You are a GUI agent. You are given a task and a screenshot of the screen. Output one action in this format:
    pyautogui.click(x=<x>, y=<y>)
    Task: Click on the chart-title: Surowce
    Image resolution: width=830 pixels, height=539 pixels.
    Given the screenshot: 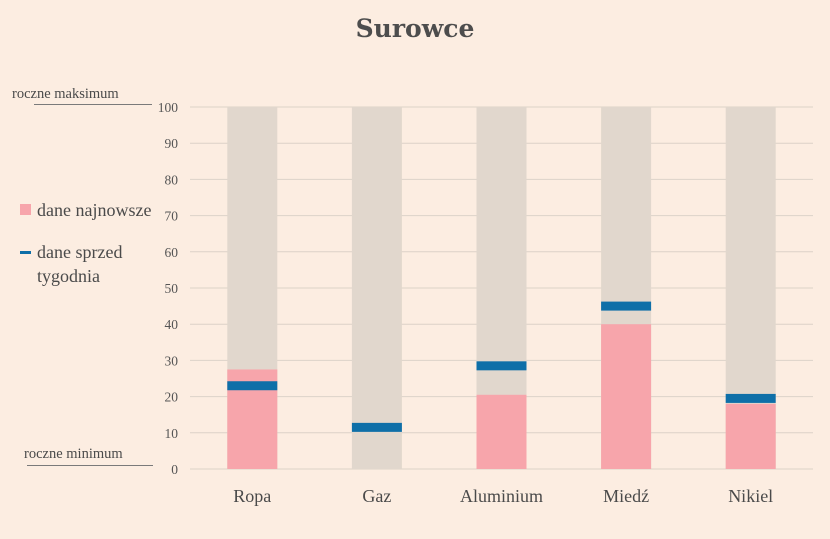 What is the action you would take?
    pyautogui.click(x=415, y=28)
    